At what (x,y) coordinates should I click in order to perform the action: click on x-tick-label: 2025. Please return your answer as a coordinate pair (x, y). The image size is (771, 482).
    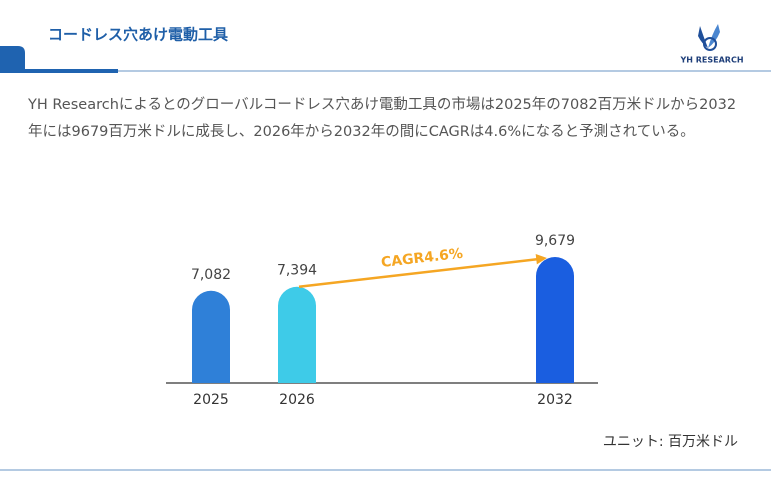
    Looking at the image, I should click on (211, 400).